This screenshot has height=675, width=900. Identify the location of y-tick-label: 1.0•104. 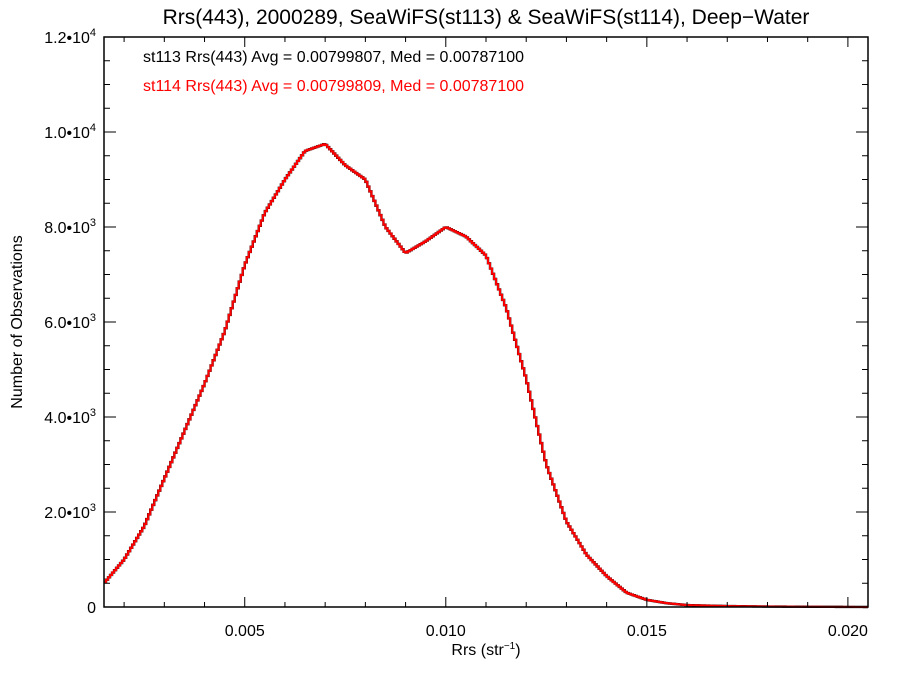
(70, 132).